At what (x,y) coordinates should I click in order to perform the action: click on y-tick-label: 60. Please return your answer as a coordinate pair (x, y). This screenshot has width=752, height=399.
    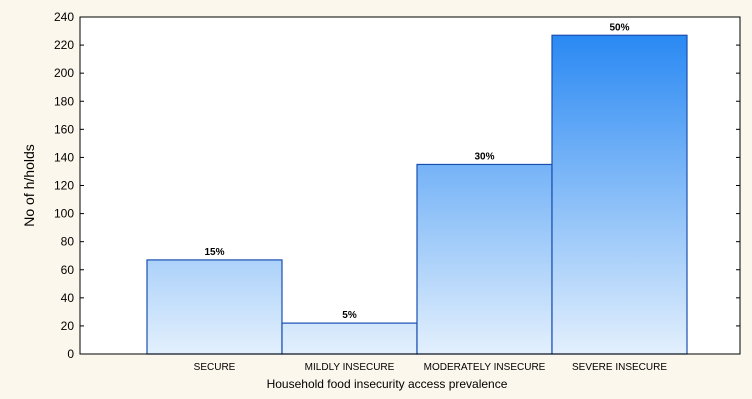
    Looking at the image, I should click on (68, 270).